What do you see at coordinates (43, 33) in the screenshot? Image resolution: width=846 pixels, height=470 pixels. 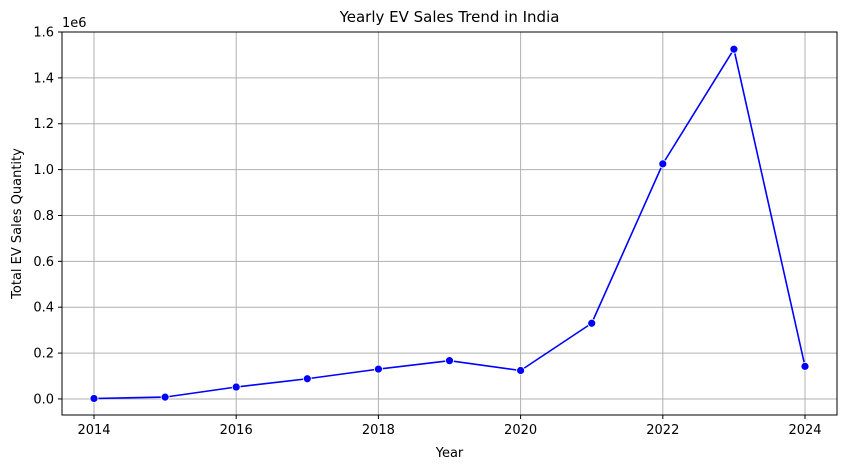 I see `y-tick-label: 1.6` at bounding box center [43, 33].